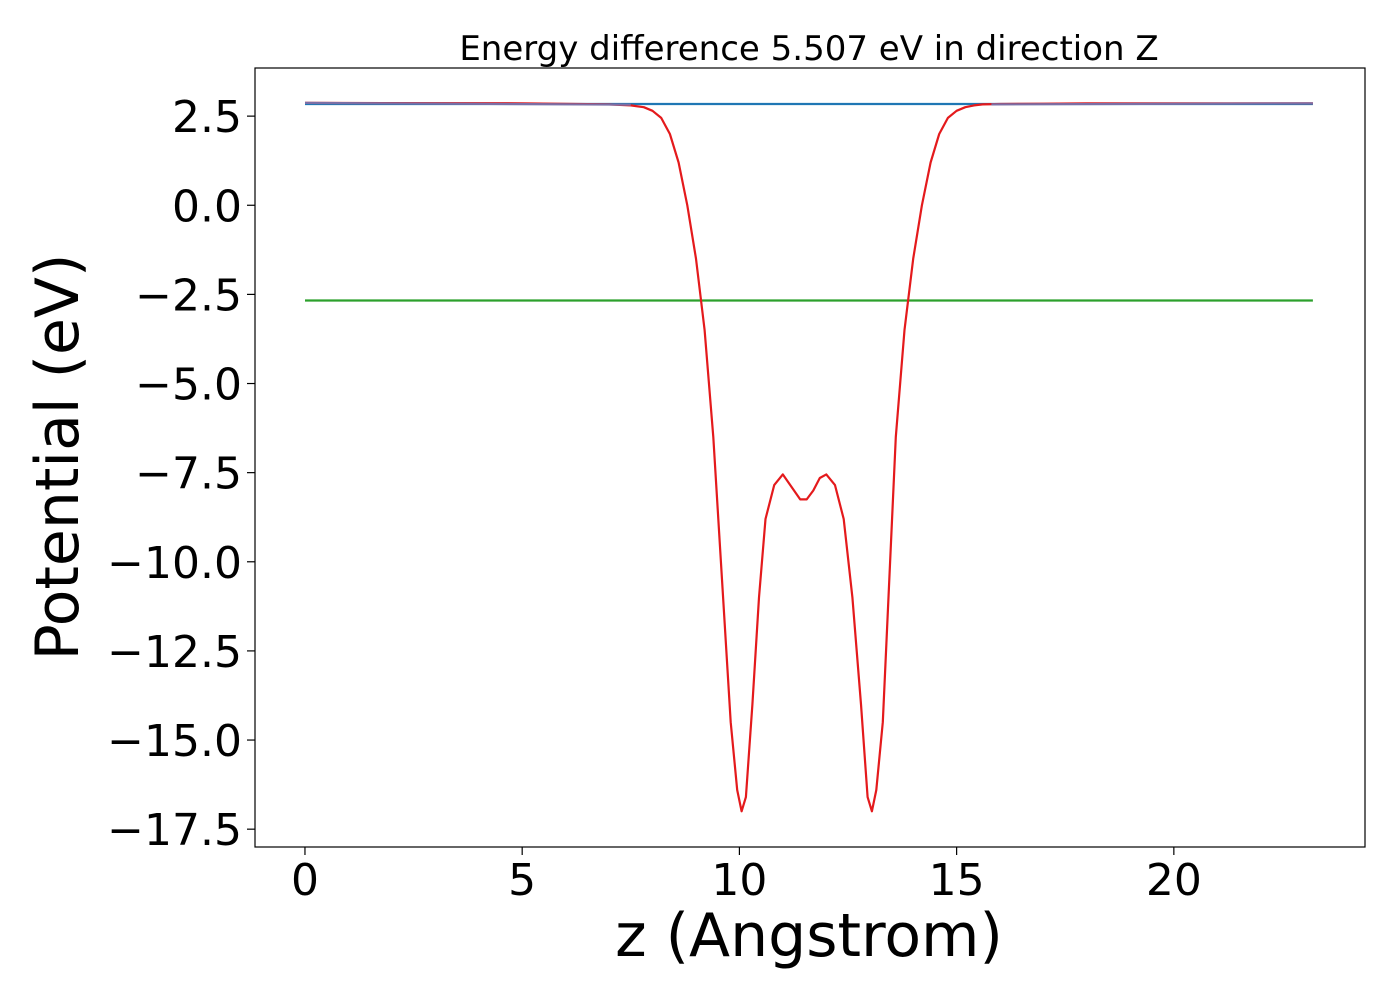 Image resolution: width=1400 pixels, height=1000 pixels. Describe the element at coordinates (174, 563) in the screenshot. I see `y-tick-label: −10.0` at that location.